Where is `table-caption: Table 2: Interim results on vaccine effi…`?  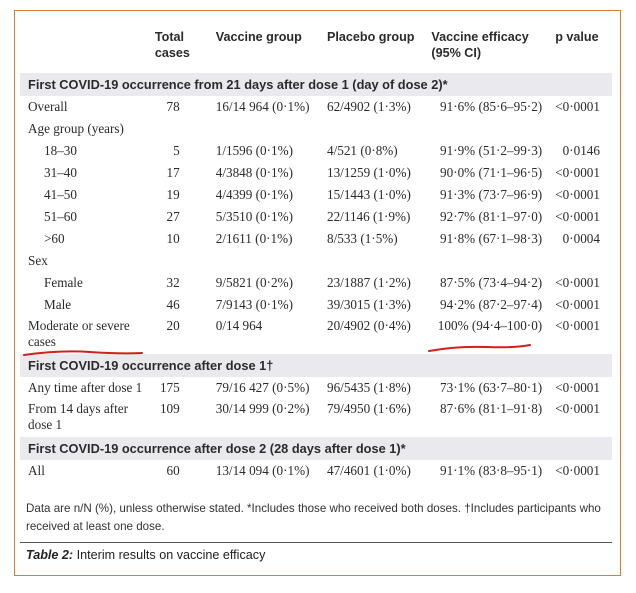 table-caption: Table 2: Interim results on vaccine effi… is located at coordinates (145, 555).